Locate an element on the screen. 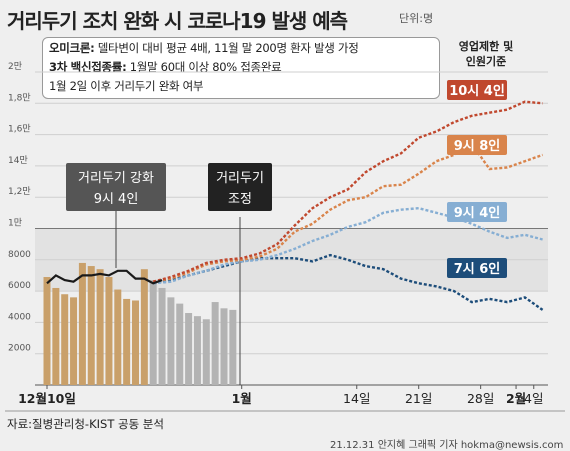  series-label: 7시 6인 is located at coordinates (477, 269).